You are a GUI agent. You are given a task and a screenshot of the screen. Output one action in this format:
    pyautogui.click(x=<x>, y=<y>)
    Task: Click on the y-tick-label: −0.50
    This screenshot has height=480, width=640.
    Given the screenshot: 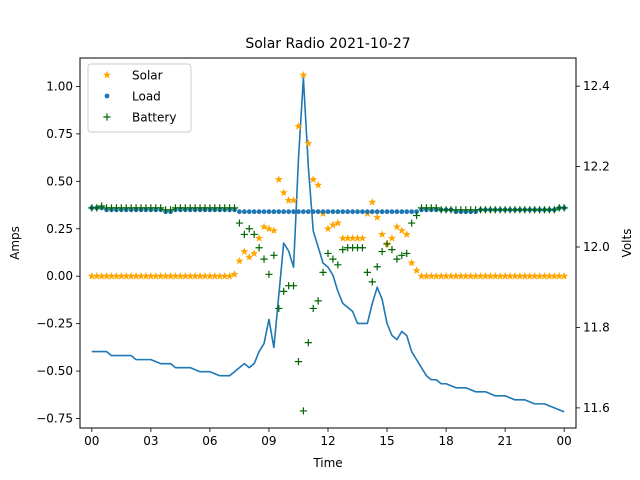 What is the action you would take?
    pyautogui.click(x=54, y=371)
    